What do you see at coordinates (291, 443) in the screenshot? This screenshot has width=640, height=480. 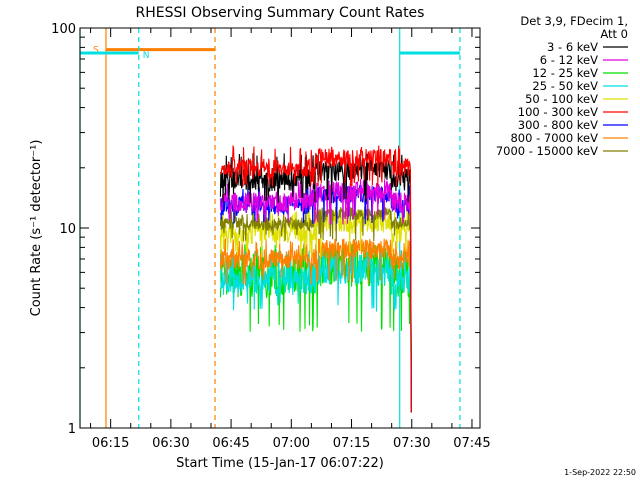 I see `x-tick-label-3: 07:00` at bounding box center [291, 443].